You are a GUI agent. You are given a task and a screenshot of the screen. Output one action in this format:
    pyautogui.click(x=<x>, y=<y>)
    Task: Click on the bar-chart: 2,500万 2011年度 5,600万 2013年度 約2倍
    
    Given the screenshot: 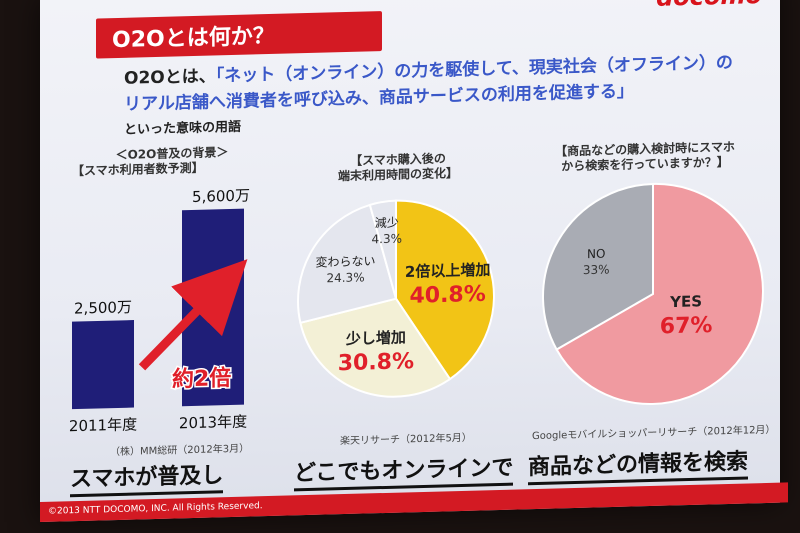 What is the action you would take?
    pyautogui.click(x=159, y=311)
    